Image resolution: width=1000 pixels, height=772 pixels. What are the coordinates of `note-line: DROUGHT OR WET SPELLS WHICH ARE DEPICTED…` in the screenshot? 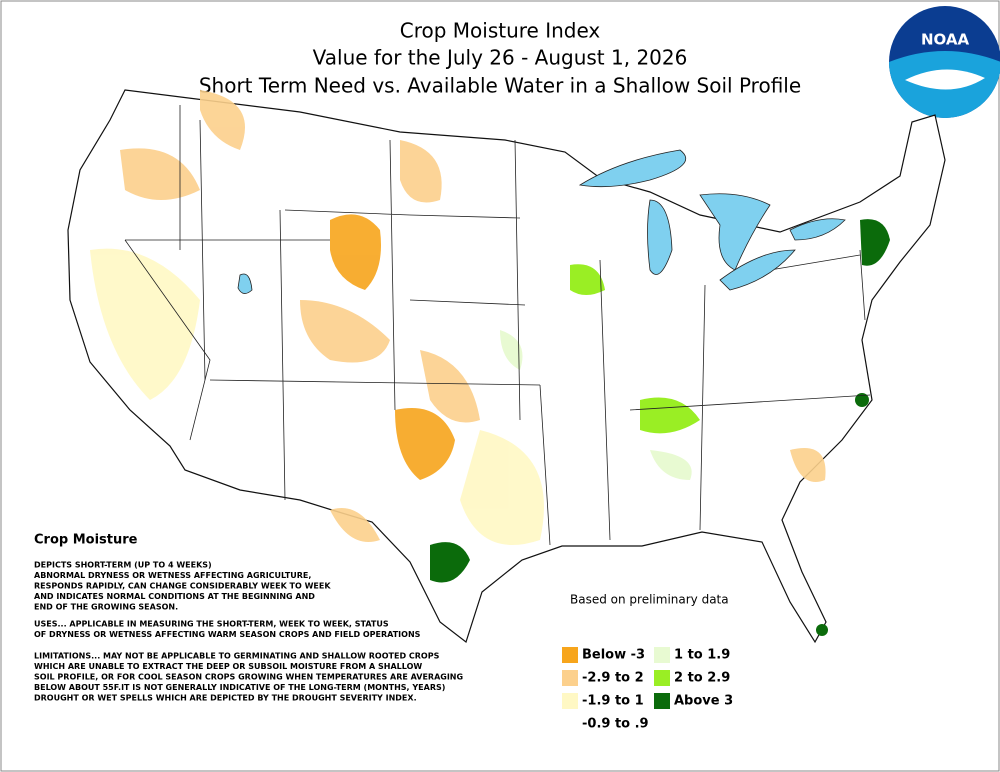 It's located at (225, 698).